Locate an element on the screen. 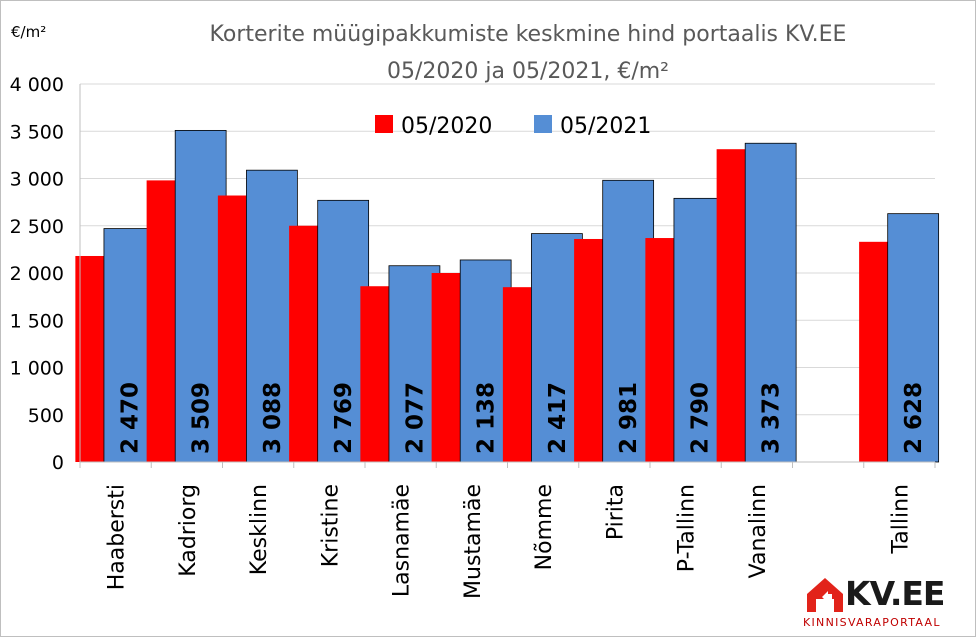 This screenshot has height=637, width=976. logo-brand-text: KV.EE is located at coordinates (895, 593).